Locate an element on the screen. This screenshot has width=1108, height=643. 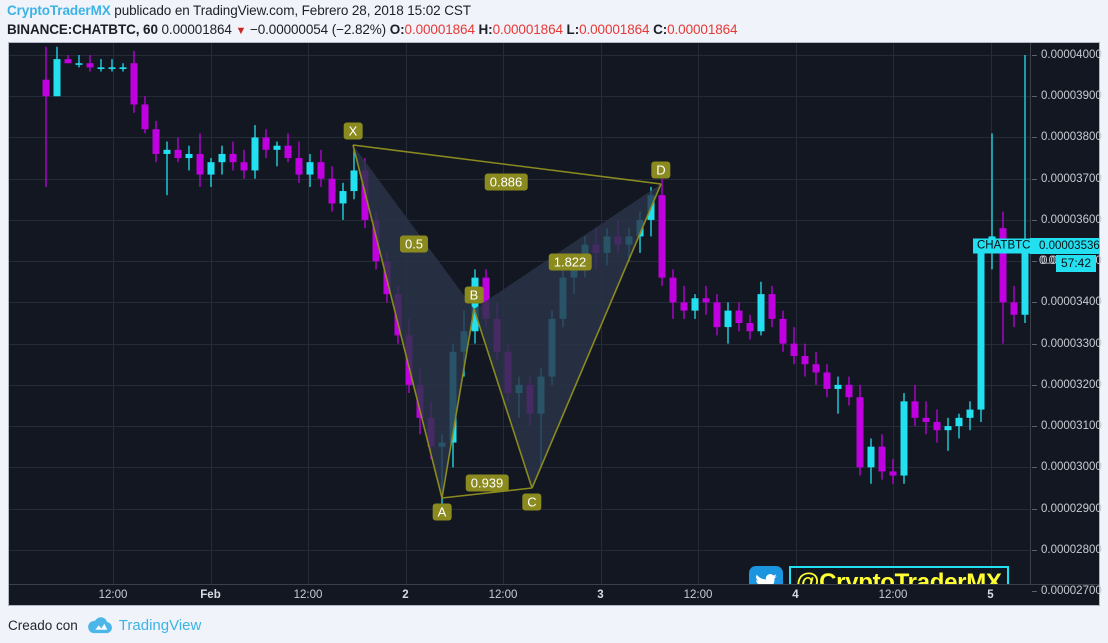
pattern-ratio-label: 1.822 is located at coordinates (570, 262).